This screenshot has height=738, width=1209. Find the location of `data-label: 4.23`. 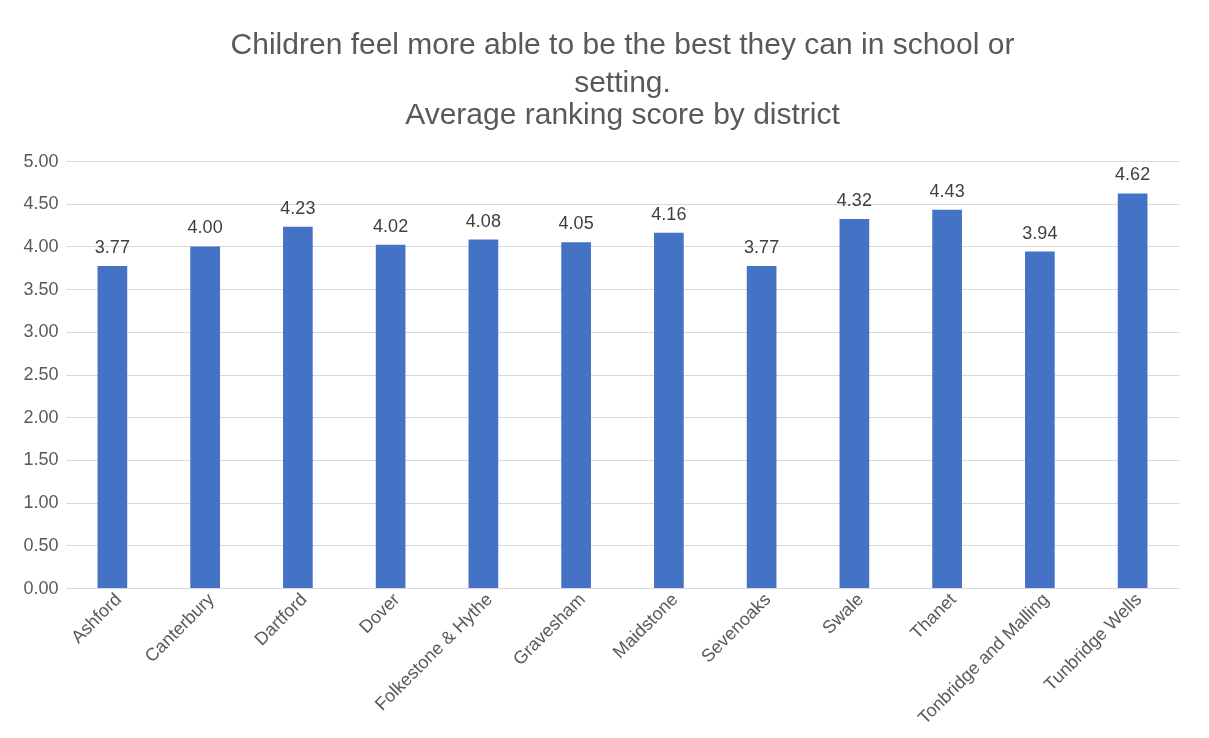

data-label: 4.23 is located at coordinates (298, 207).